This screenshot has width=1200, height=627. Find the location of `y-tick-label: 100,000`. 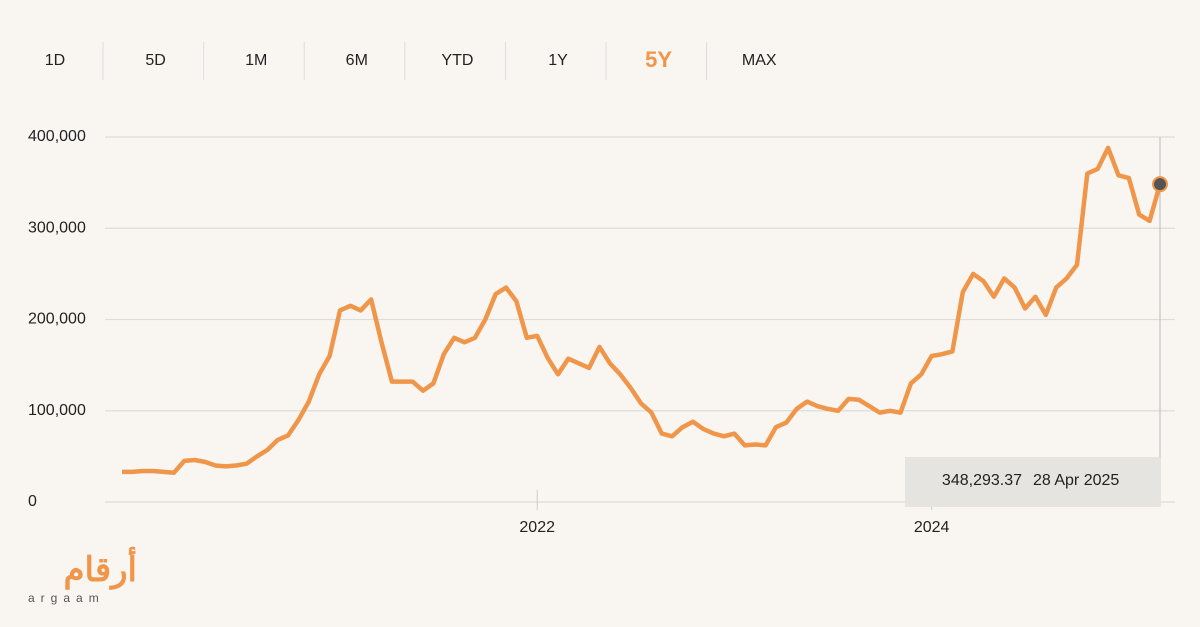

y-tick-label: 100,000 is located at coordinates (57, 410).